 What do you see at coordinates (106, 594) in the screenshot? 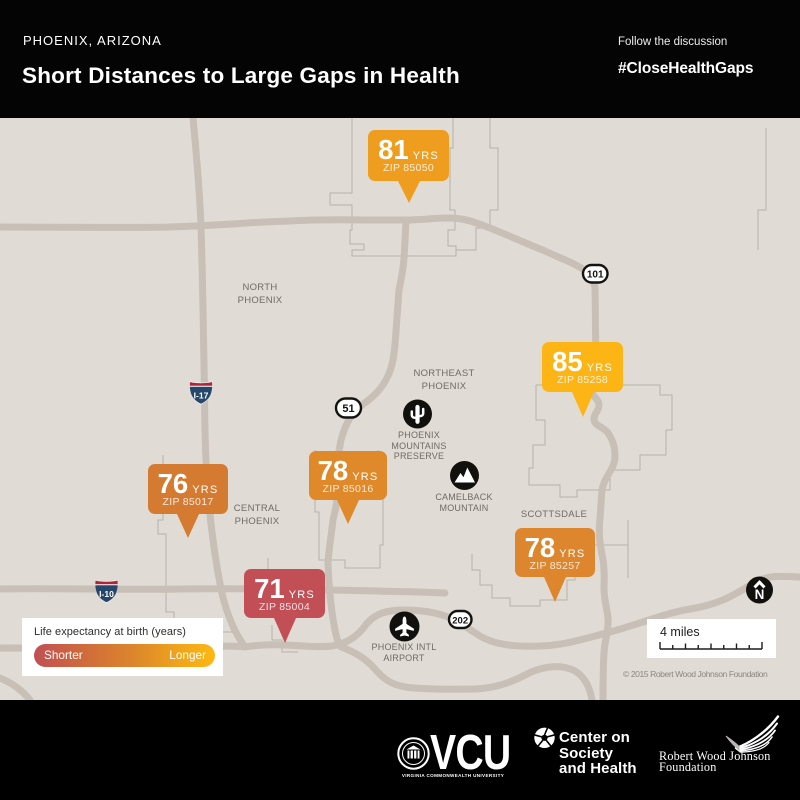
I see `svg-text: I-10` at bounding box center [106, 594].